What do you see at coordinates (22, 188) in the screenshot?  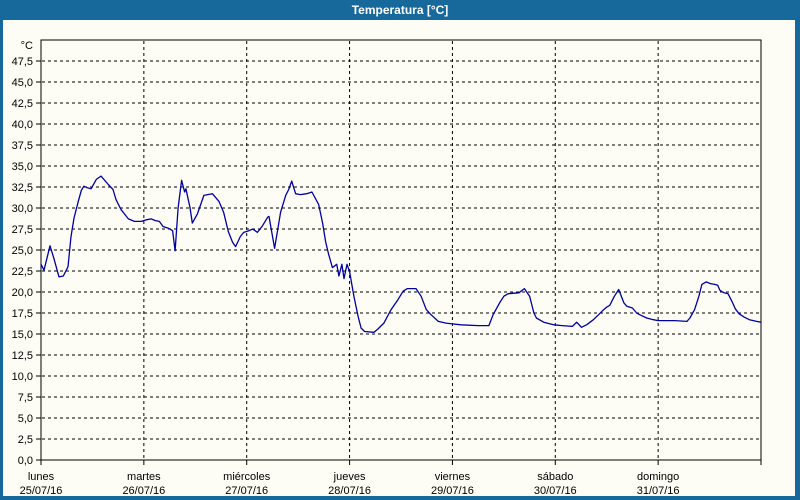 I see `svg-text: 32,5` at bounding box center [22, 188].